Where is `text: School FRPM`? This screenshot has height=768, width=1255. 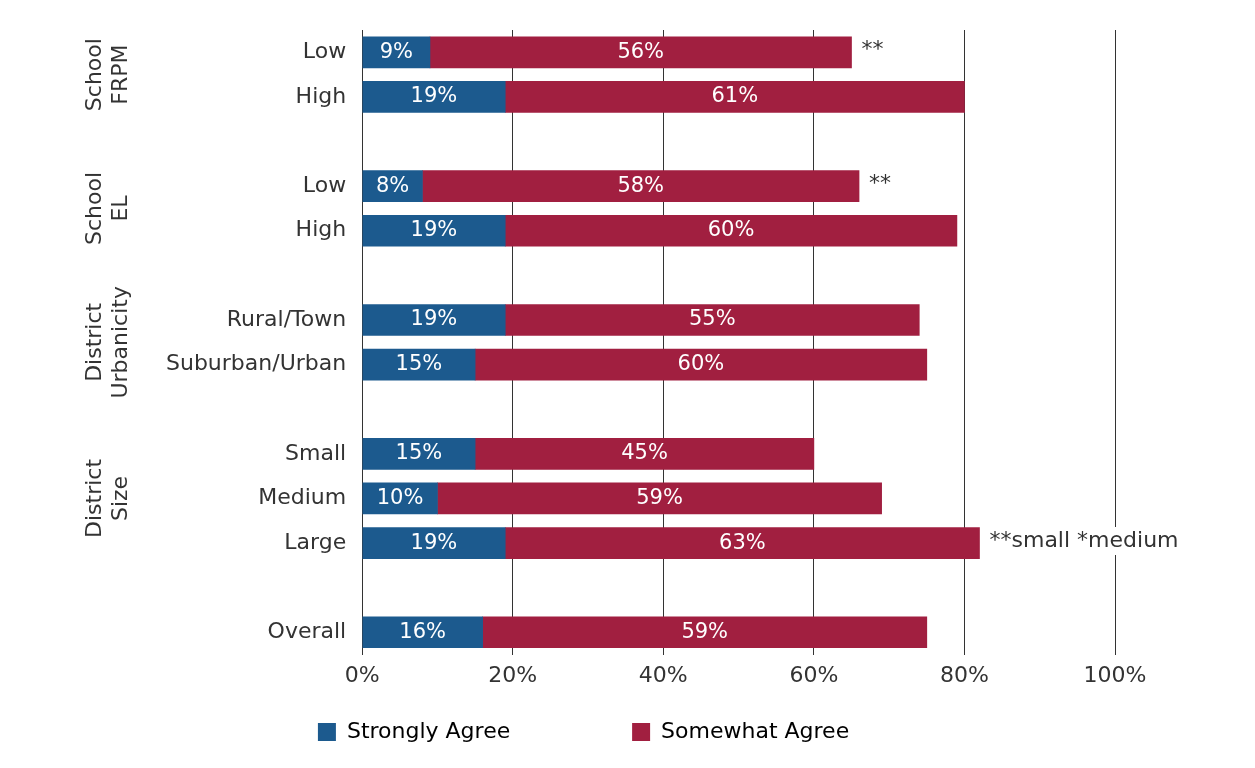
text: School FRPM is located at coordinates (106, 75).